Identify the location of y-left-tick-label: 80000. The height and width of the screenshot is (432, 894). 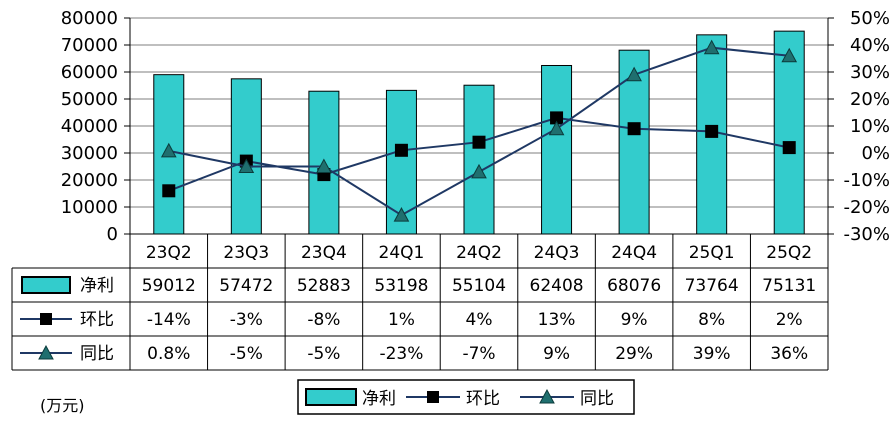
(89, 18).